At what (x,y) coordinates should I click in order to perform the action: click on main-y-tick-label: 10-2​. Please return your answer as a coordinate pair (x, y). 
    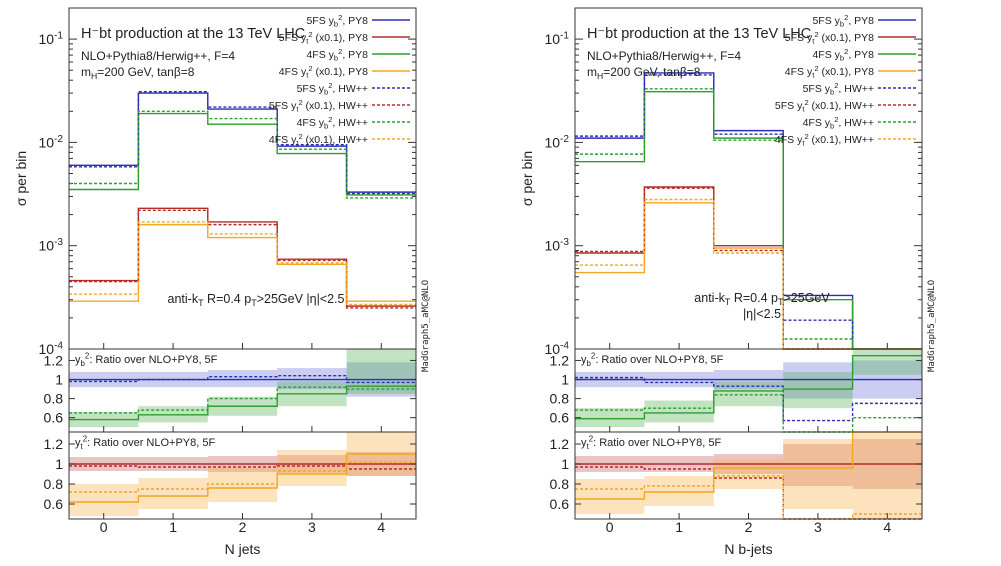
    Looking at the image, I should click on (50, 142).